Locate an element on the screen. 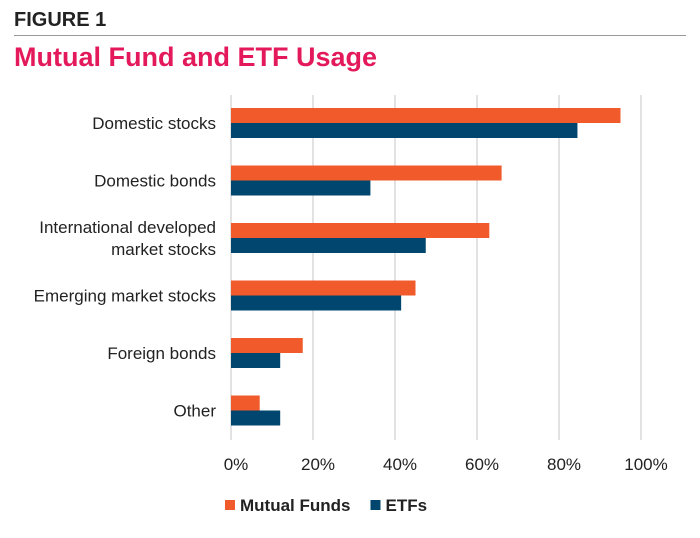 This screenshot has height=538, width=700. tick-label: 20% is located at coordinates (318, 464).